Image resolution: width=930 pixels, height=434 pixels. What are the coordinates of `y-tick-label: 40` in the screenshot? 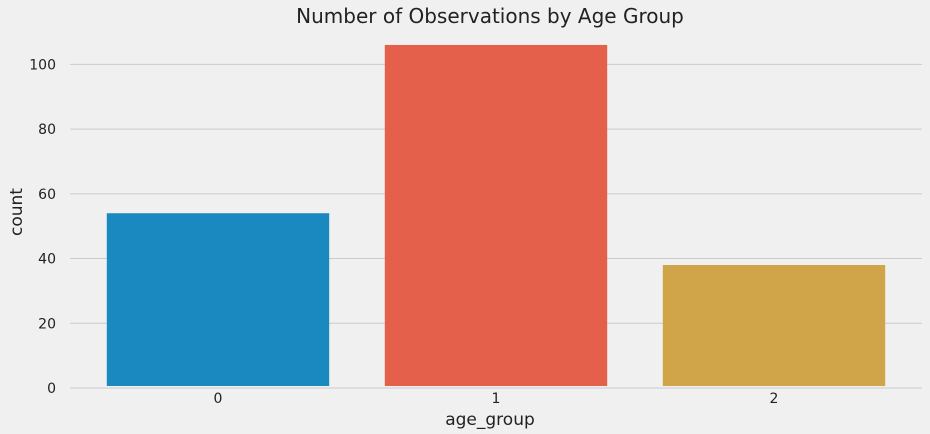 It's located at (47, 260).